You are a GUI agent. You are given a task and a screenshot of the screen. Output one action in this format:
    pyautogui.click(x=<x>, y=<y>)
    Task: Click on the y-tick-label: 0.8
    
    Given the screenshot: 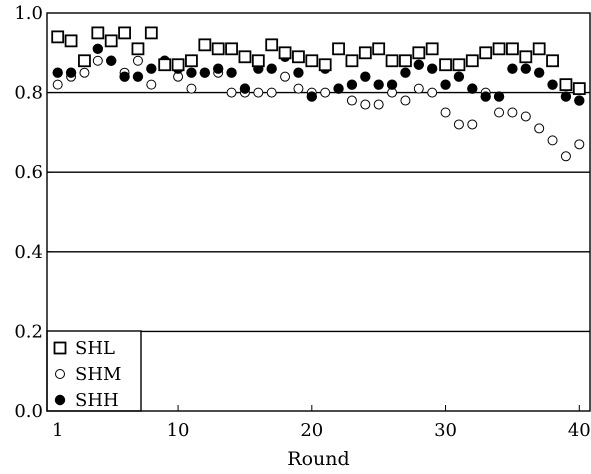 What is the action you would take?
    pyautogui.click(x=28, y=93)
    